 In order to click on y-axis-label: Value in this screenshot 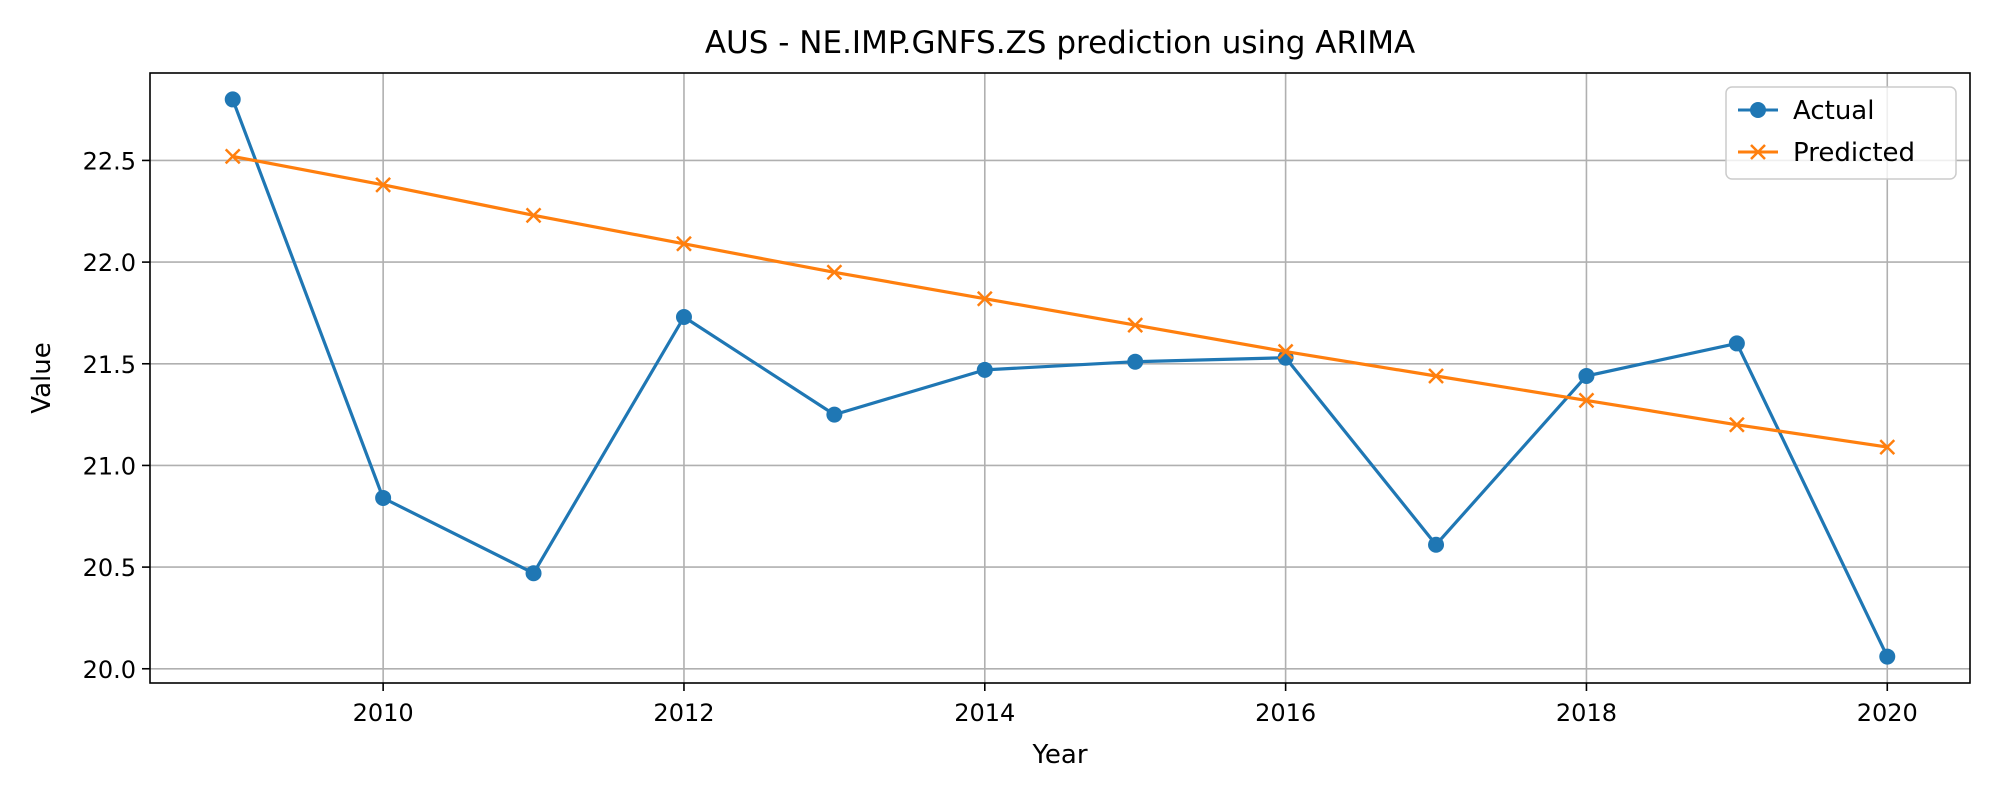, I will do `click(42, 377)`.